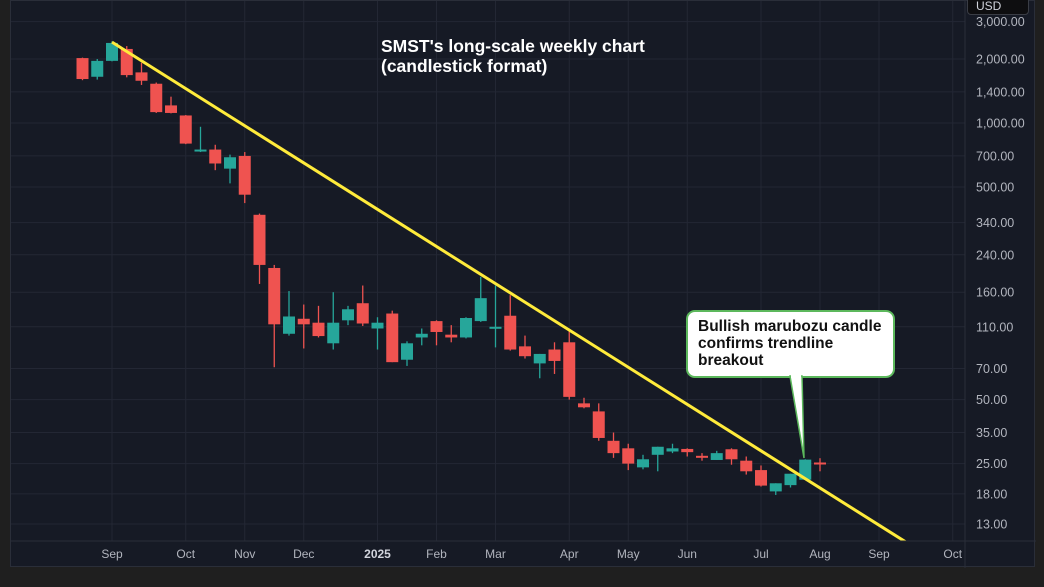 The height and width of the screenshot is (587, 1044). I want to click on price-tick-label: 18.00, so click(991, 494).